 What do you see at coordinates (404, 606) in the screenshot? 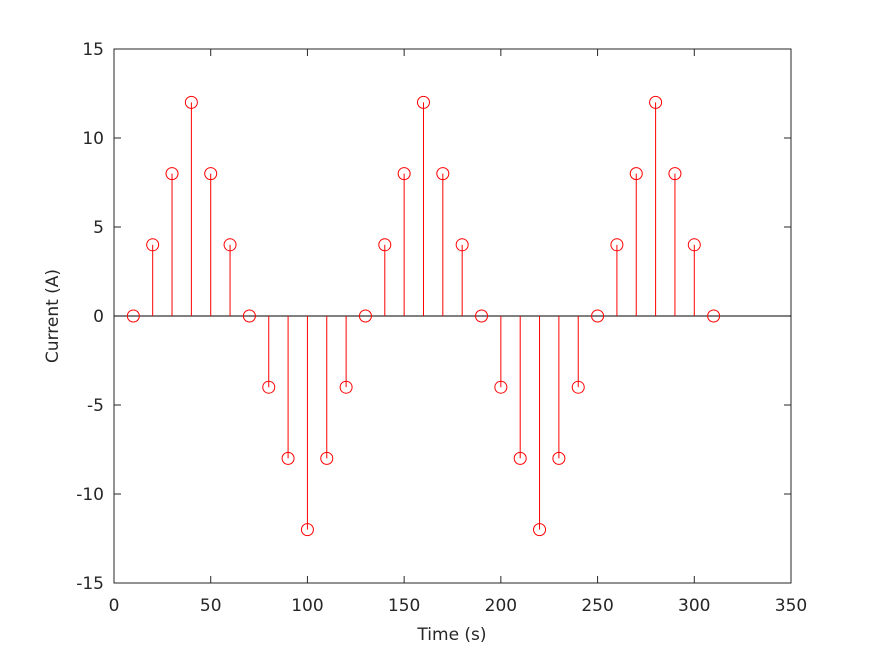
I see `x-tick-label: 150` at bounding box center [404, 606].